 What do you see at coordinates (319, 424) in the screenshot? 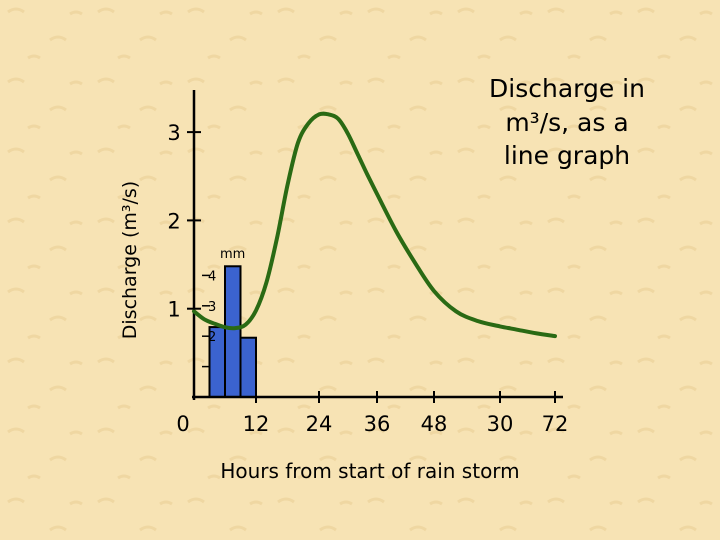
I see `x-tick-label: 24` at bounding box center [319, 424].